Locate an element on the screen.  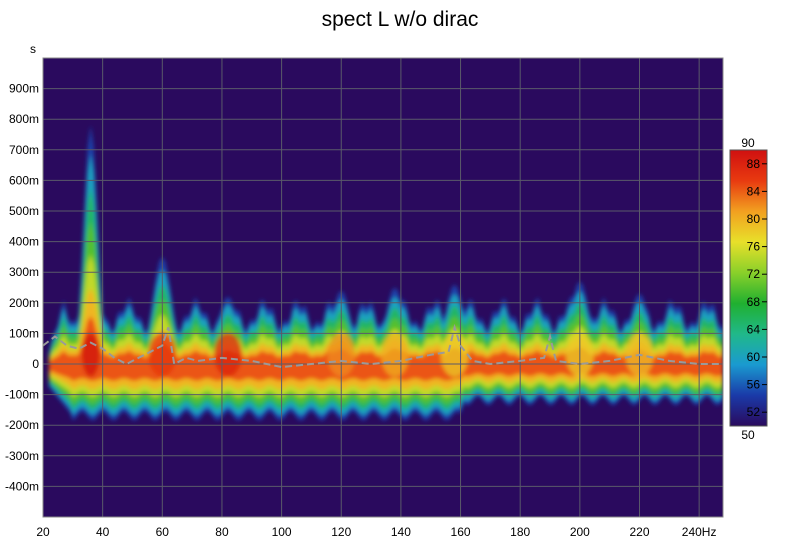
y-tick-label: -100m is located at coordinates (22, 395).